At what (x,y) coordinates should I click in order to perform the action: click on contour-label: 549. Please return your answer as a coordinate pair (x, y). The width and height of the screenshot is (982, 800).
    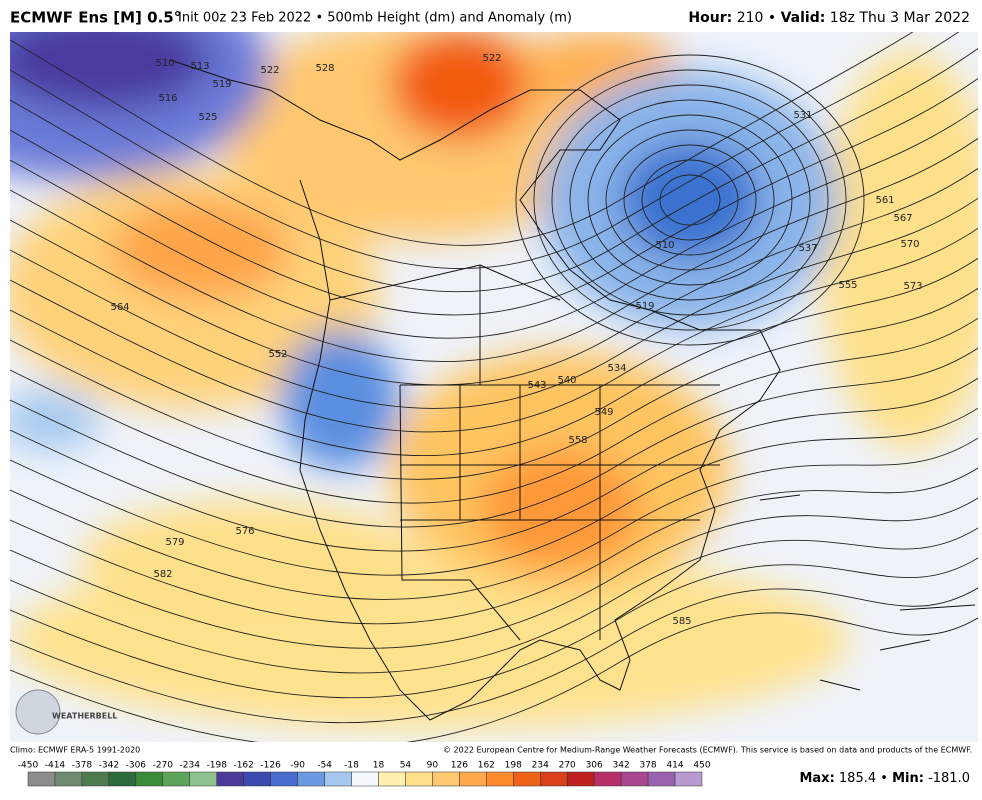
    Looking at the image, I should click on (603, 412).